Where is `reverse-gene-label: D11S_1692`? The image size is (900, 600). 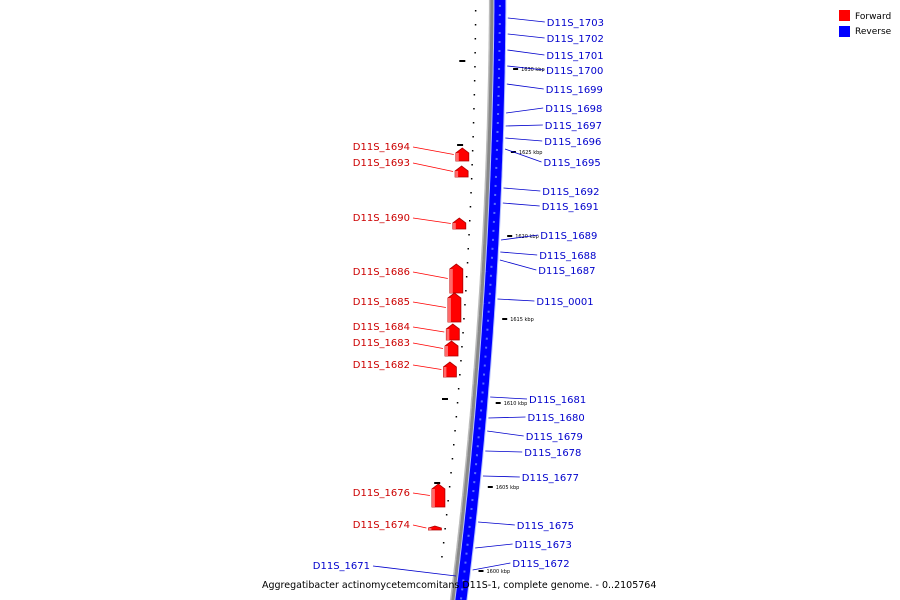
reverse-gene-label: D11S_1692 is located at coordinates (570, 192).